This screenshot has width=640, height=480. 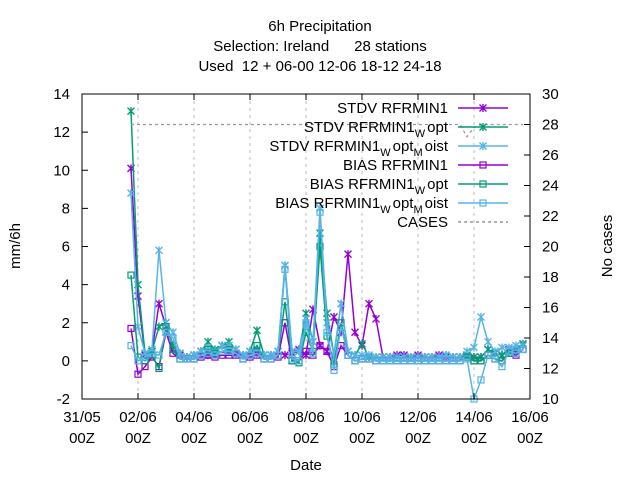 I want to click on legend-name: CASES, so click(x=422, y=222).